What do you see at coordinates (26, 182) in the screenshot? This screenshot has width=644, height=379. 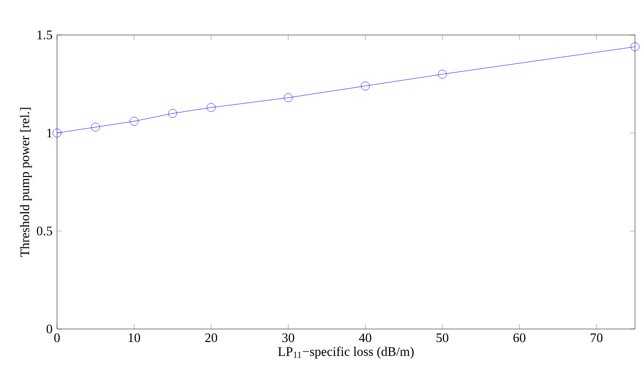 I see `y-axis-title: Threshold pump power [rel.]` at bounding box center [26, 182].